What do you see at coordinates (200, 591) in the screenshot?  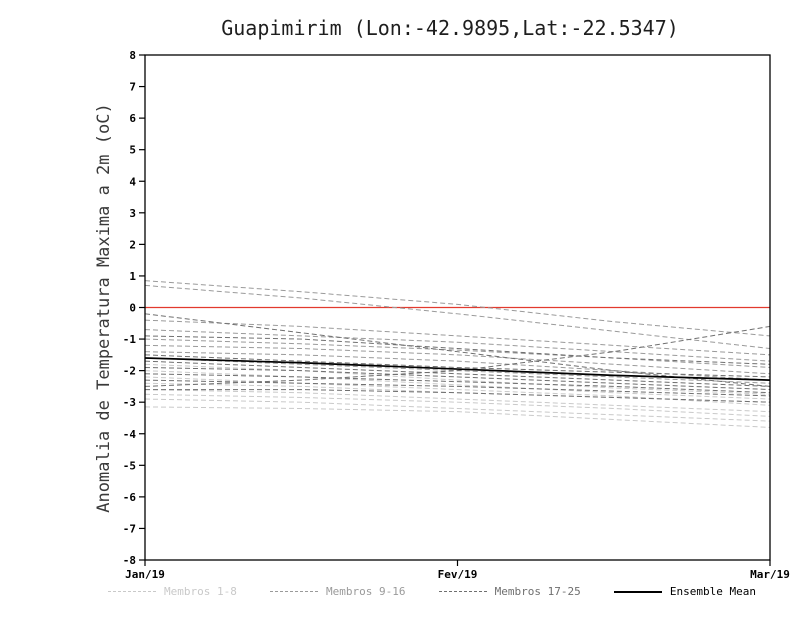 I see `legend-label: Membros 1-8` at bounding box center [200, 591].